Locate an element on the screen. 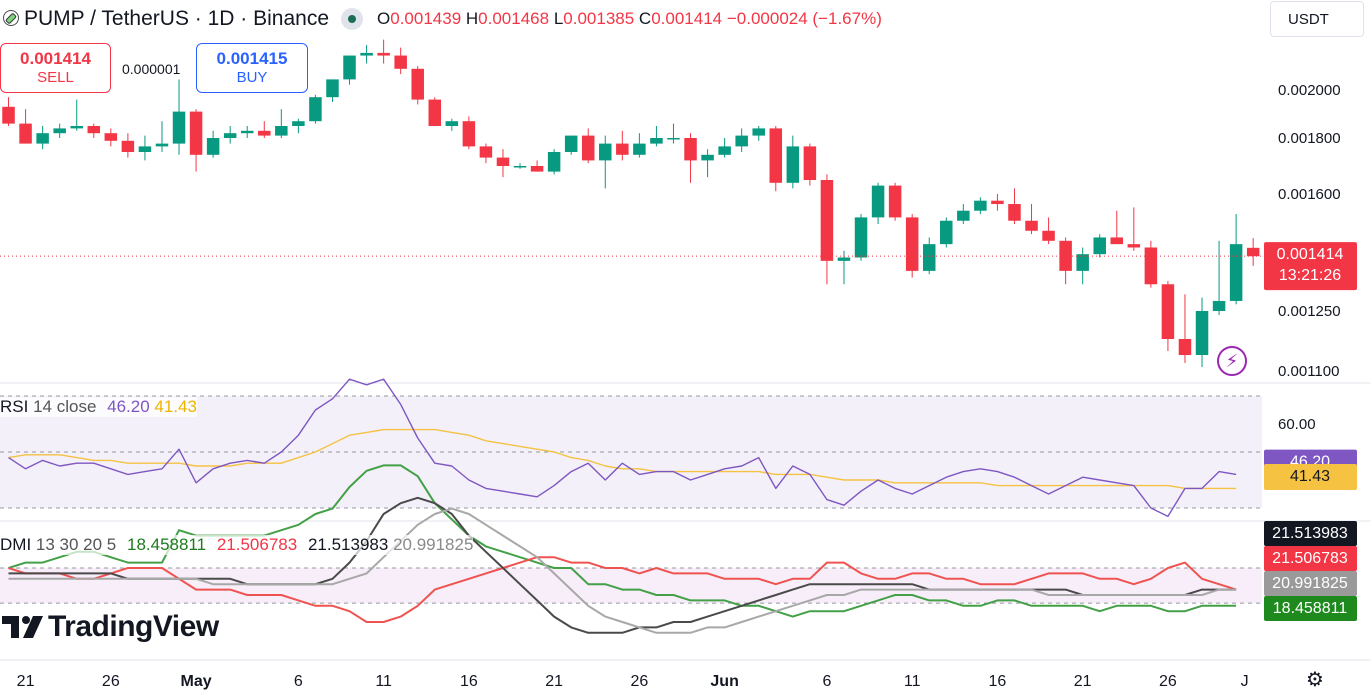  spread-value: 0.000001 is located at coordinates (151, 69).